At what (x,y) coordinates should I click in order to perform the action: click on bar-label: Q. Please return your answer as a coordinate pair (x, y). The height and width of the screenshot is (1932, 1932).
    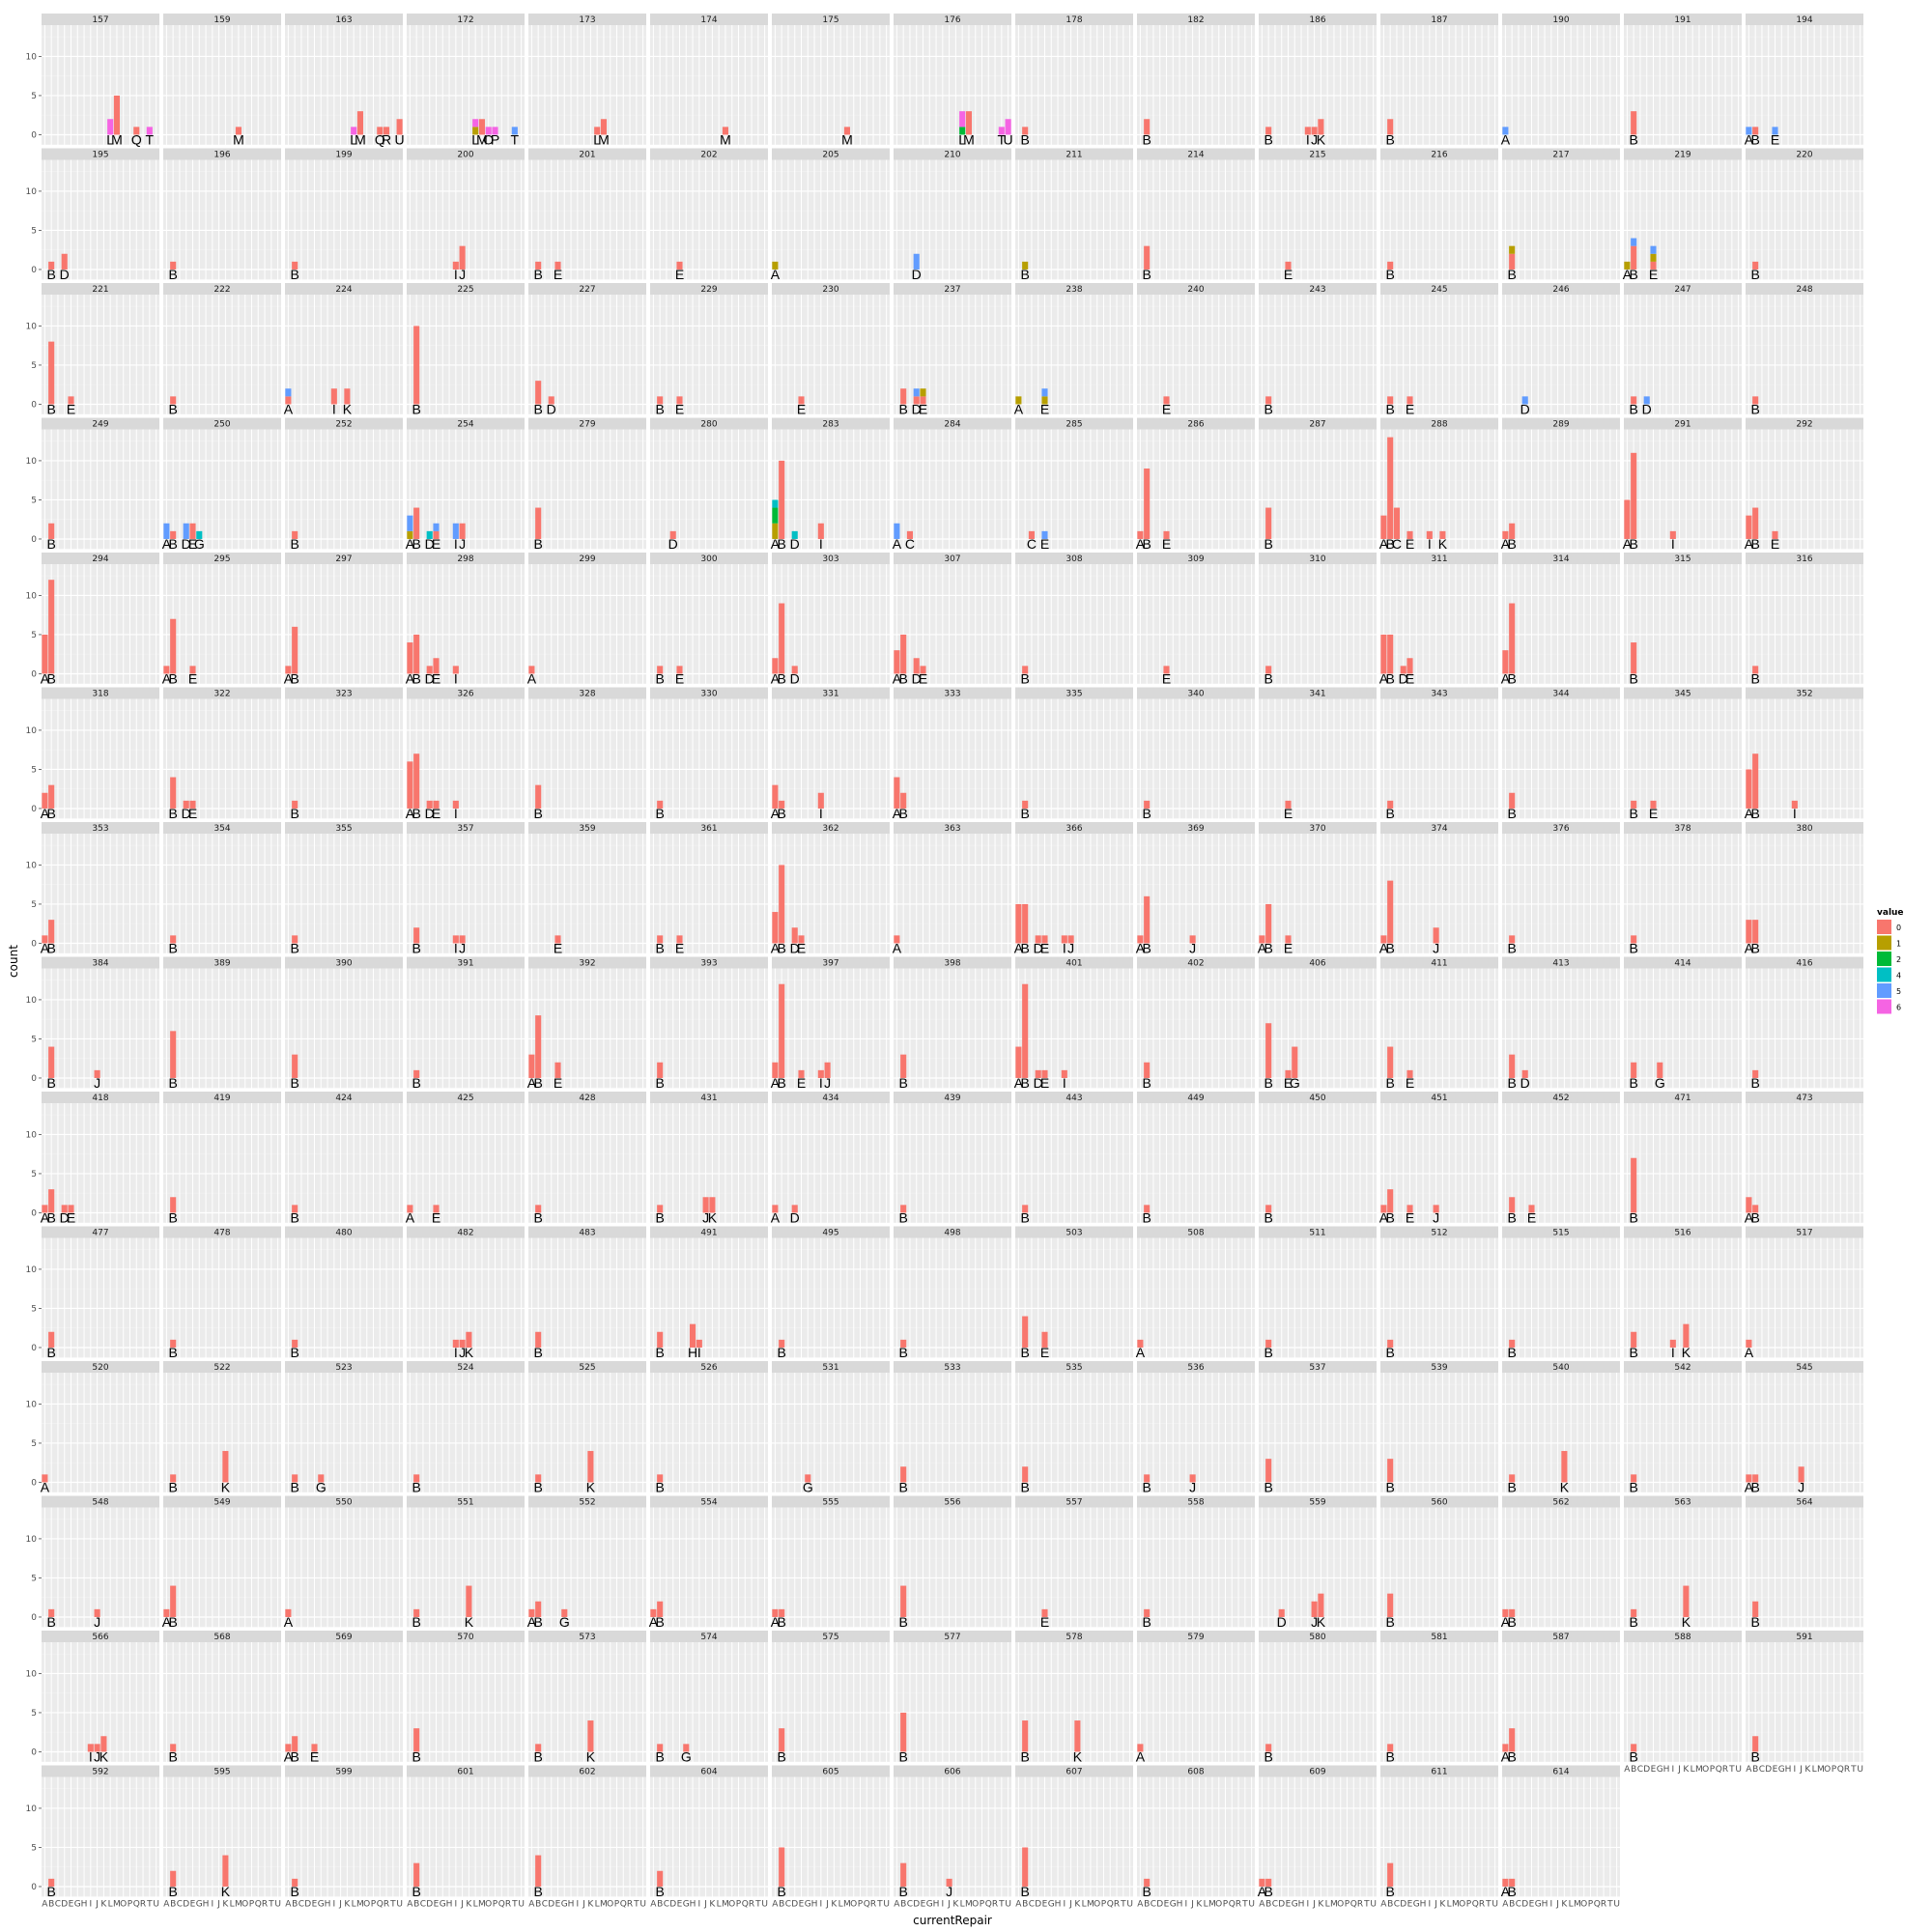
    Looking at the image, I should click on (380, 139).